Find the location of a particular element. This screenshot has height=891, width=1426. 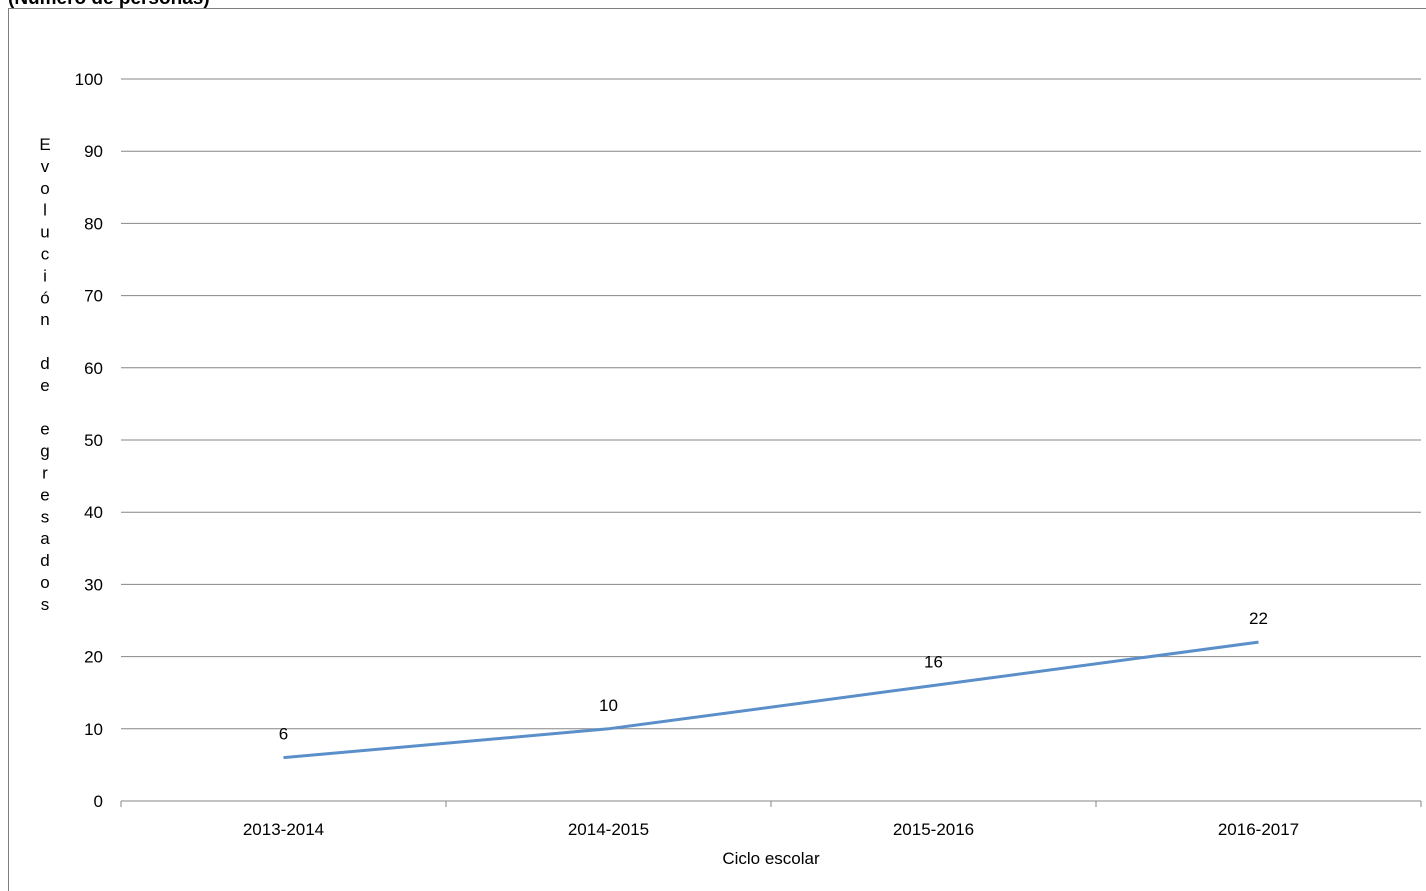

chart-title: (Número de personas) is located at coordinates (109, 5).